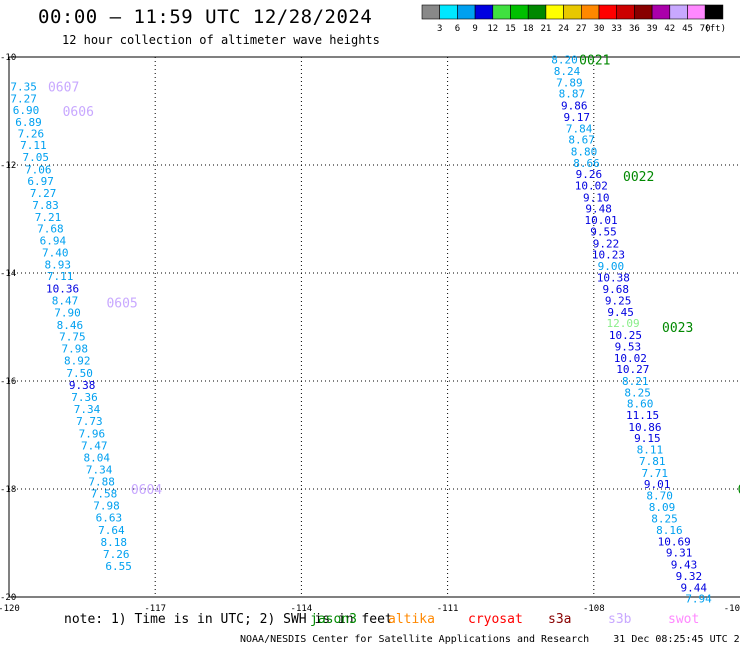 Image resolution: width=740 pixels, height=650 pixels. Describe the element at coordinates (584, 152) in the screenshot. I see `swh-value: 8.80` at that location.